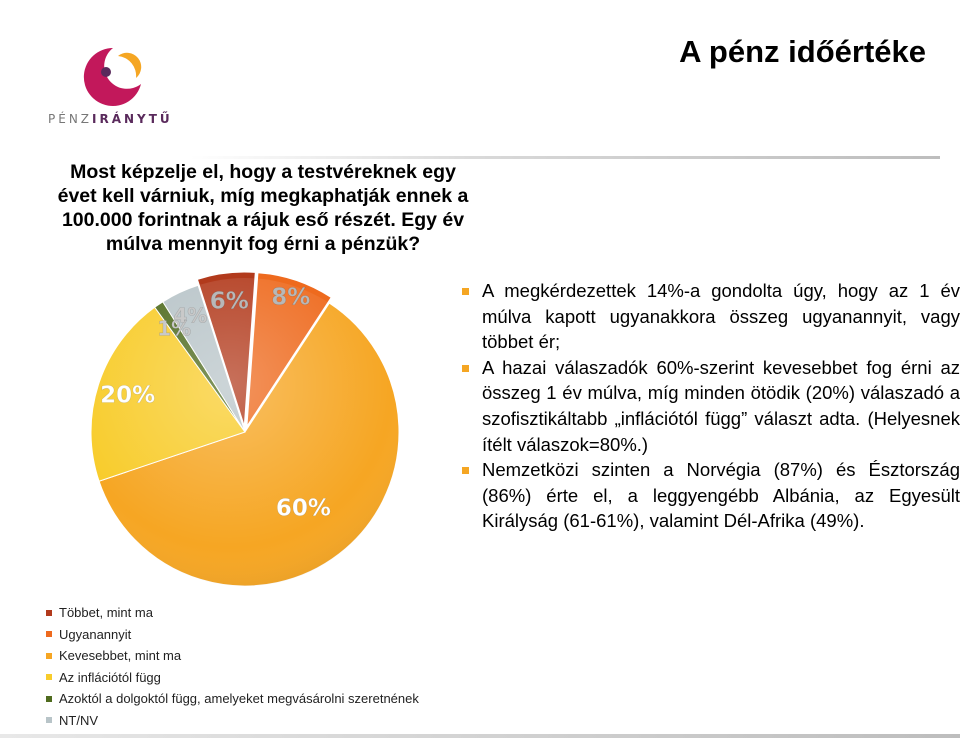  I want to click on logo-text: PÉNZIRÁNYTŰ, so click(110, 119).